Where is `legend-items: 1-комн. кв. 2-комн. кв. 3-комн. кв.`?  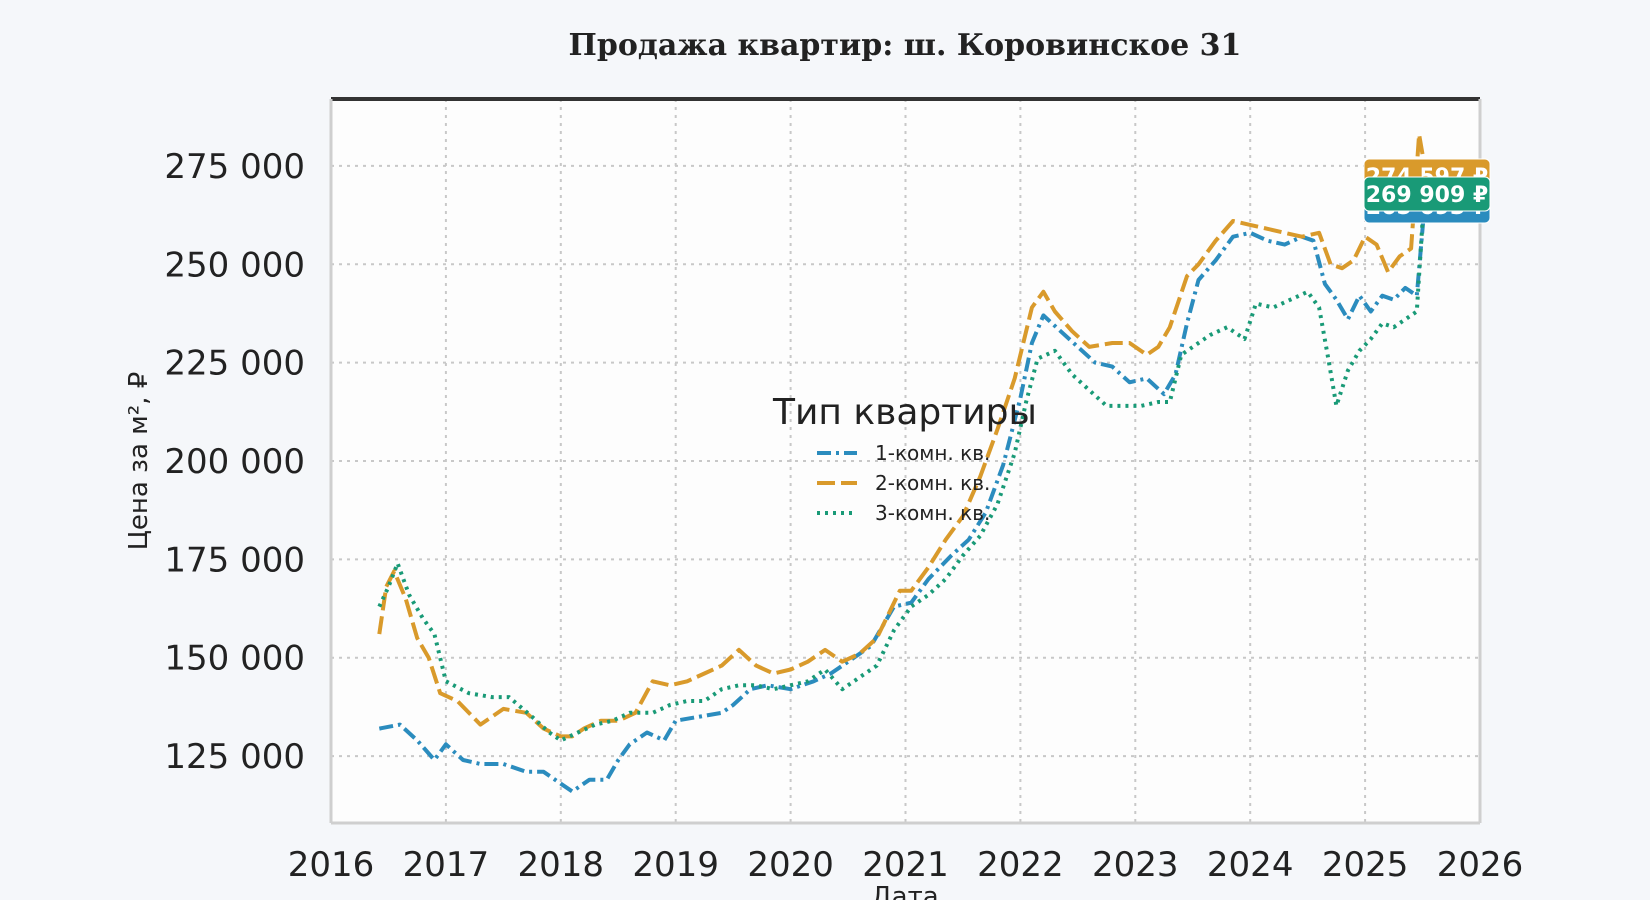
legend-items: 1-комн. кв. 2-комн. кв. 3-комн. кв. is located at coordinates (903, 483).